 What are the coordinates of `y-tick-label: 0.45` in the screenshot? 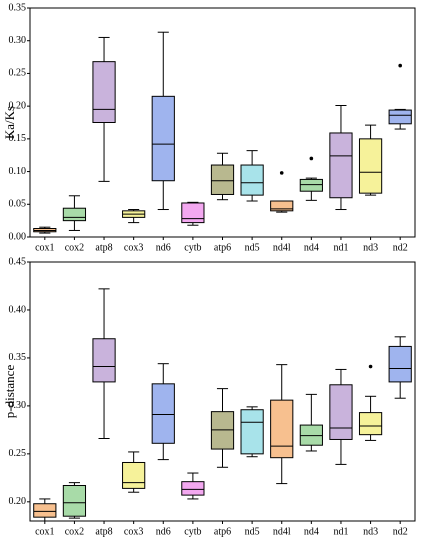 It's located at (18, 261).